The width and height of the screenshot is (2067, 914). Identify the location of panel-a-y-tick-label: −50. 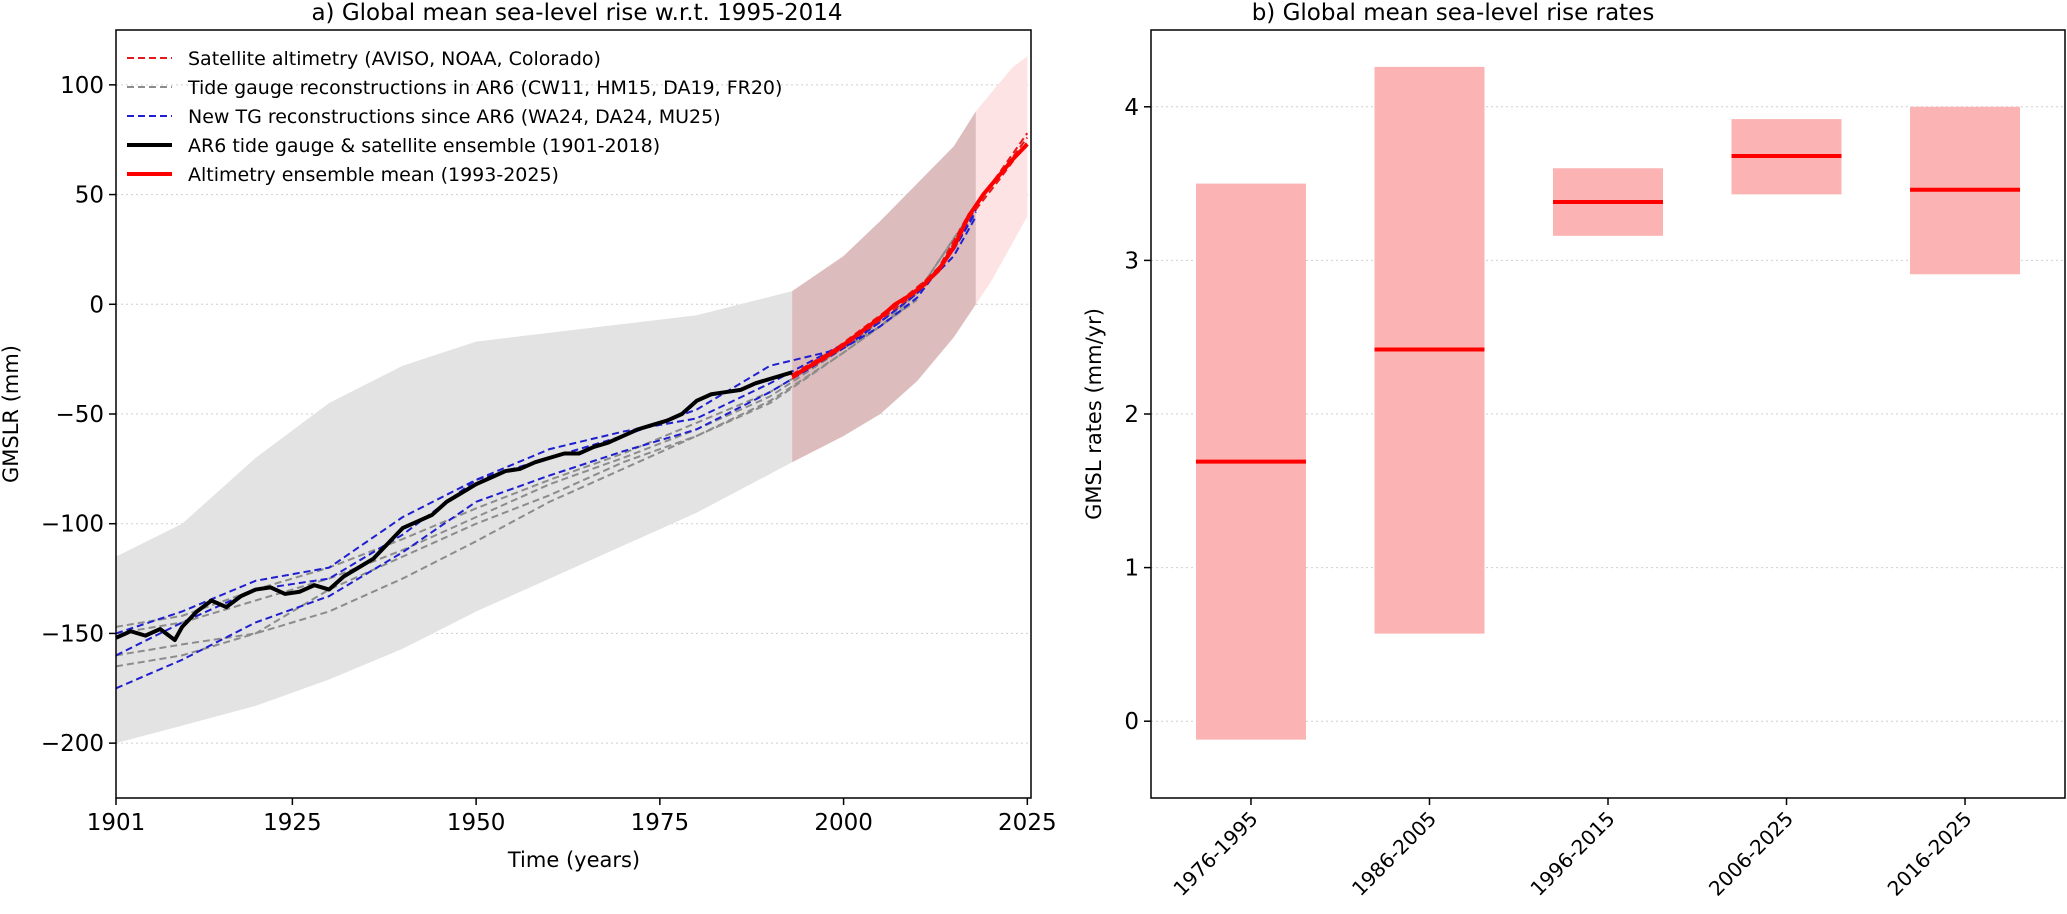
(79, 415).